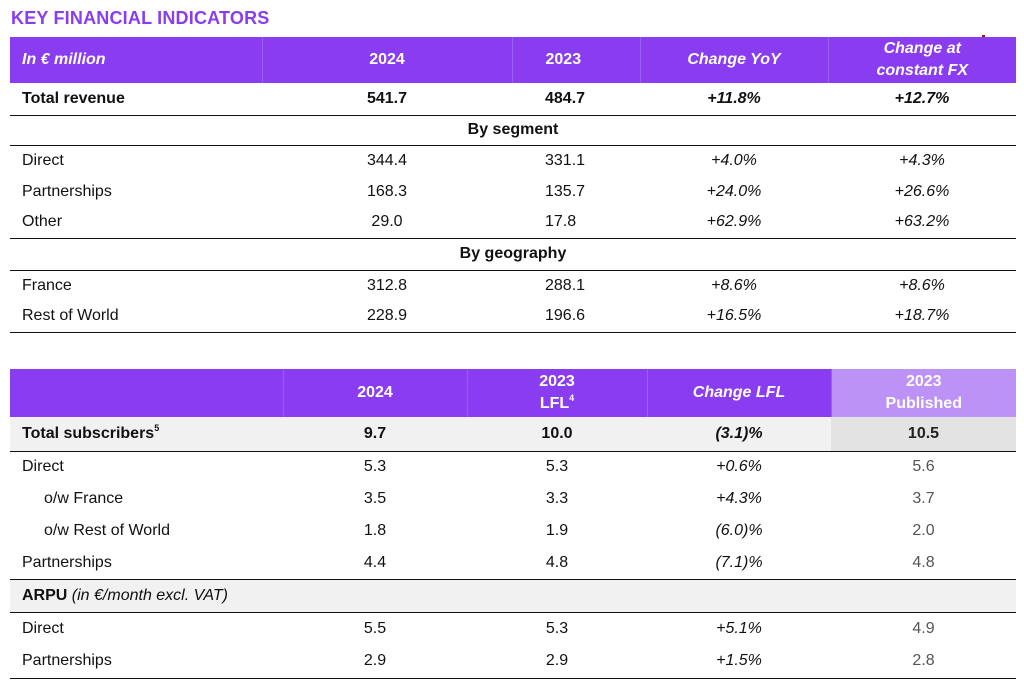 The image size is (1024, 699). Describe the element at coordinates (923, 393) in the screenshot. I see `header-2023-published: 2023 Published` at that location.